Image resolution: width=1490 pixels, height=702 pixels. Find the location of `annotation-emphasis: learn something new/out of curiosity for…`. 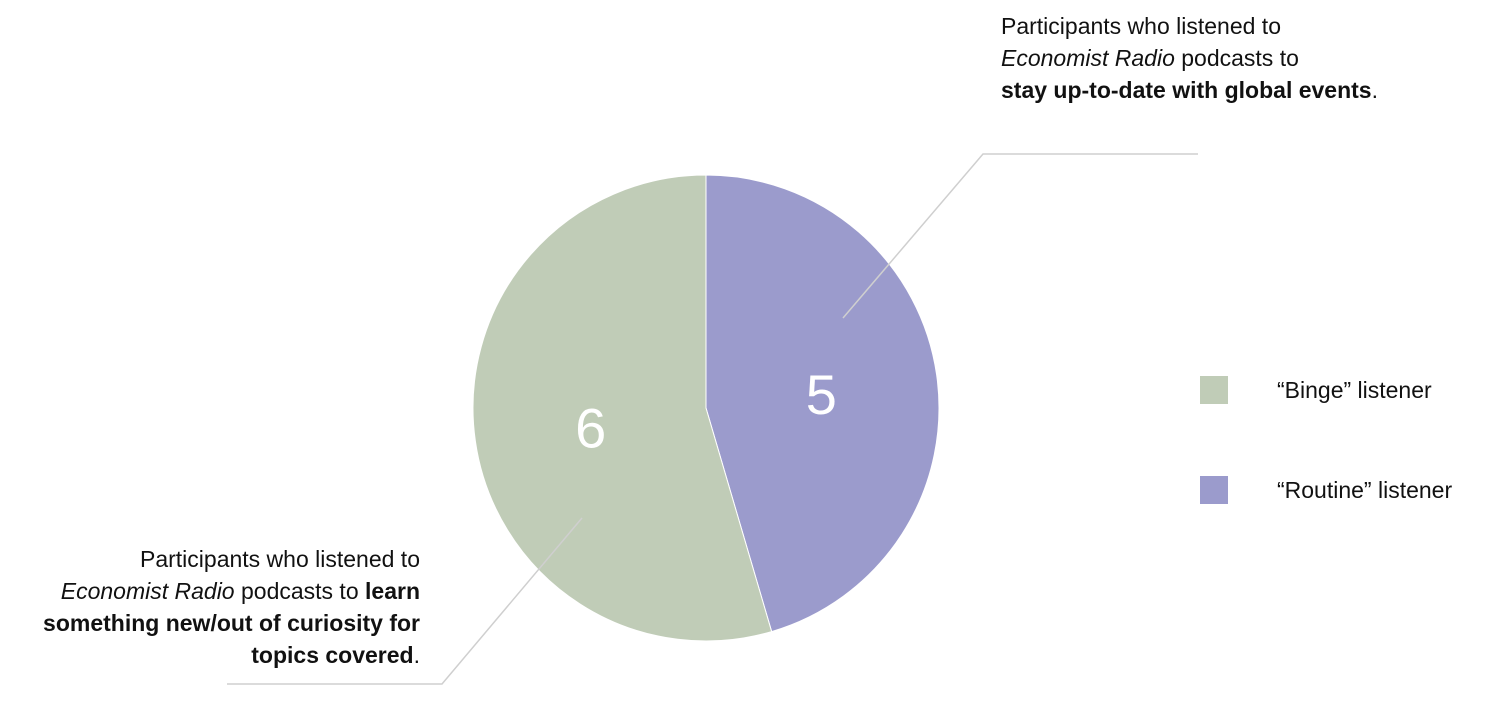

annotation-emphasis: learn something new/out of curiosity for… is located at coordinates (231, 623).